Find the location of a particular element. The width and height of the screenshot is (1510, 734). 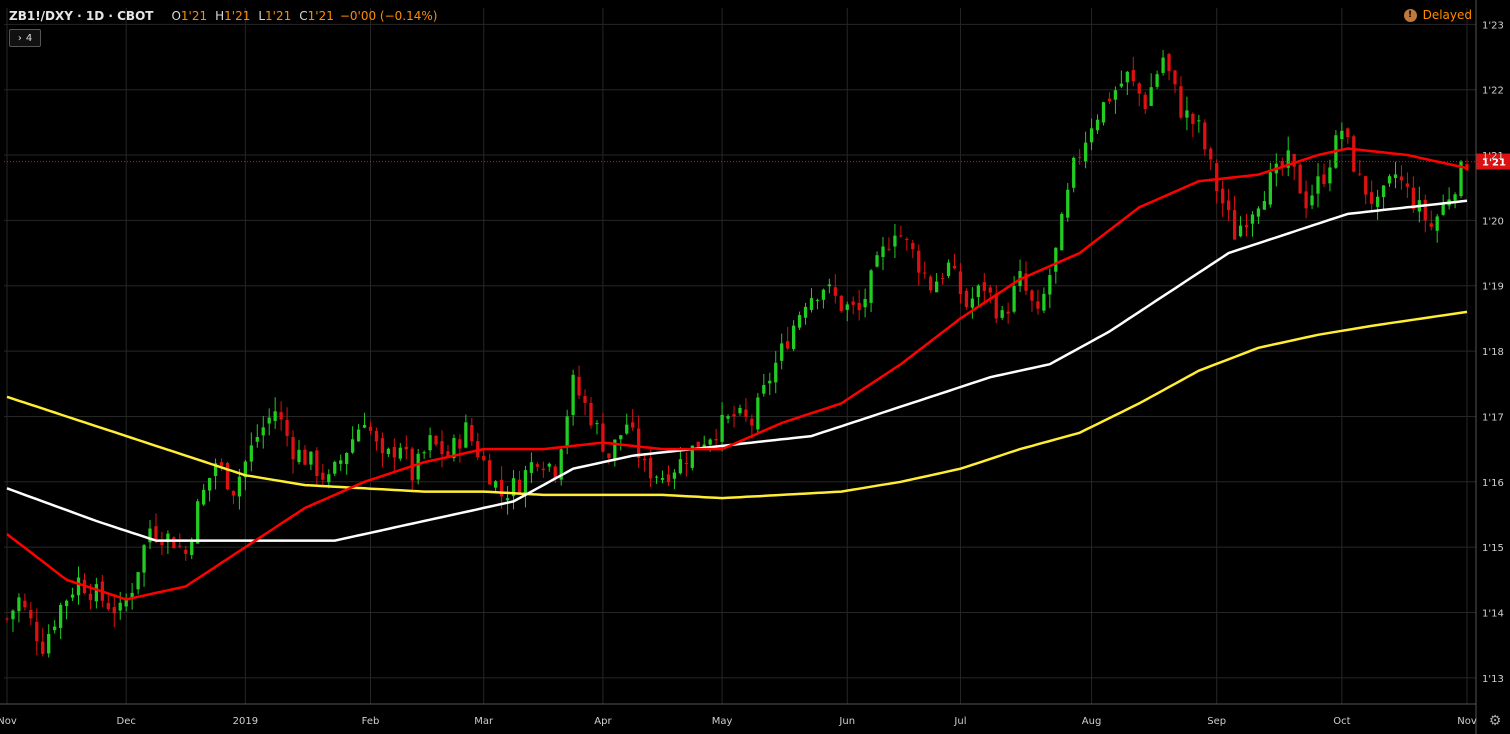

gear-icon: ⚙ is located at coordinates (1495, 721).